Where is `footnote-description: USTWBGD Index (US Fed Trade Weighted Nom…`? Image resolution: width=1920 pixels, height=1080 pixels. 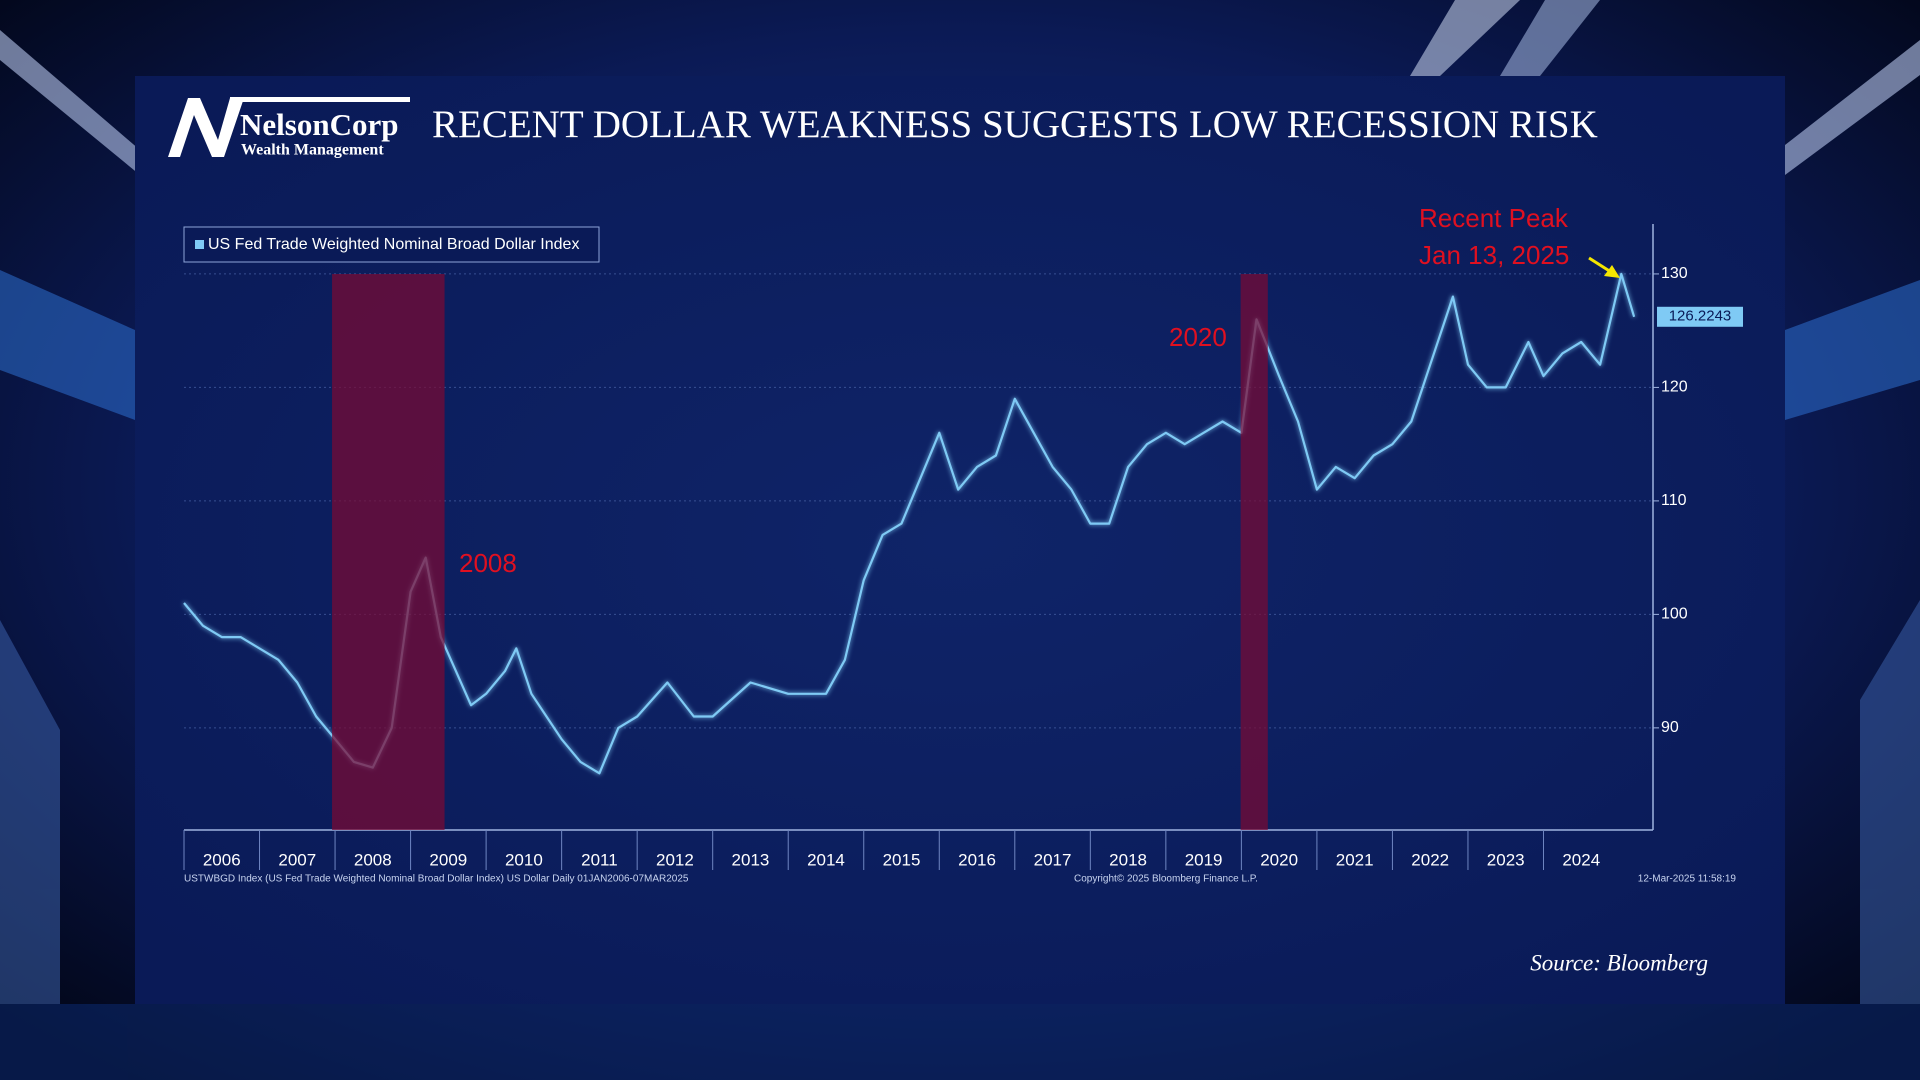
footnote-description: USTWBGD Index (US Fed Trade Weighted Nom… is located at coordinates (436, 879).